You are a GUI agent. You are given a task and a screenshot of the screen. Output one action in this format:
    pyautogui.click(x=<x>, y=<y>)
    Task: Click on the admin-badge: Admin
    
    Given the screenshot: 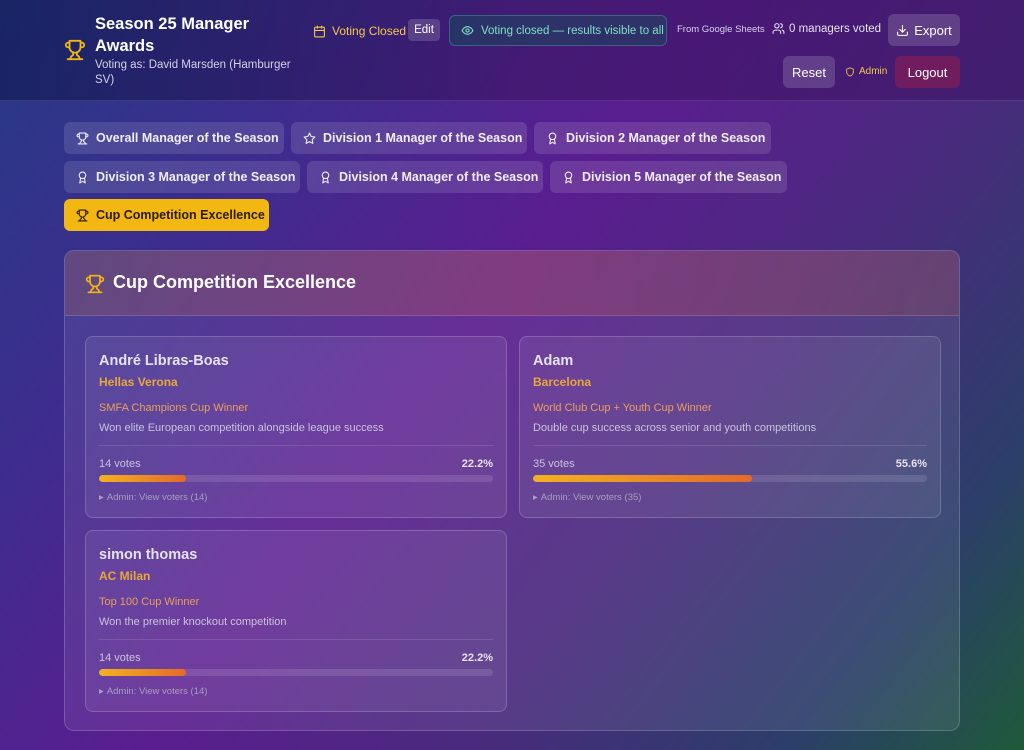 What is the action you would take?
    pyautogui.click(x=866, y=71)
    